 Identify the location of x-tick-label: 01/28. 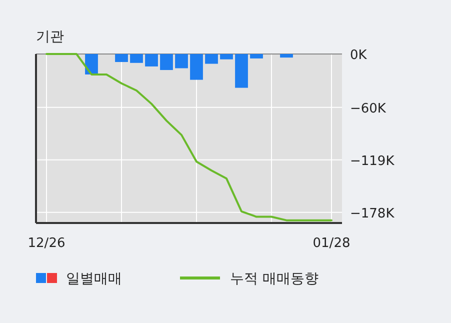
(331, 243).